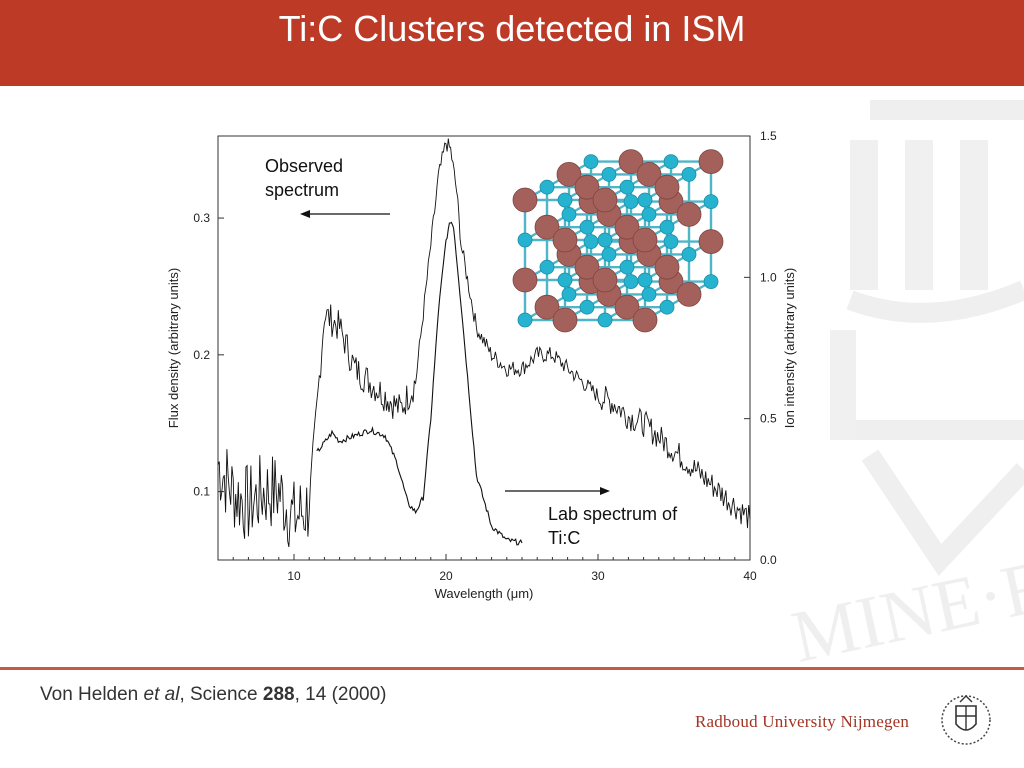 The height and width of the screenshot is (768, 1024). I want to click on citation: Von Helden et al, Science 288, 14 (2000), so click(213, 695).